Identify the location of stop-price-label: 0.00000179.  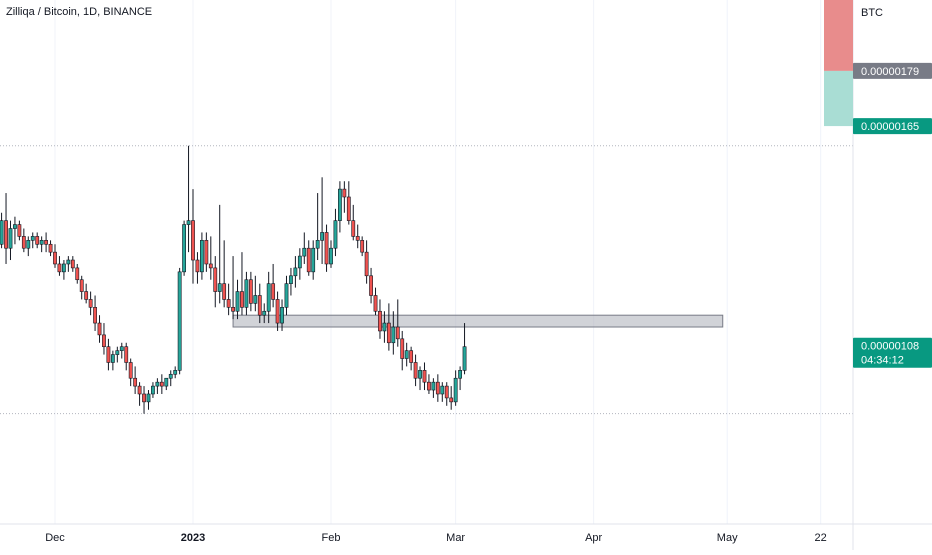
(890, 72).